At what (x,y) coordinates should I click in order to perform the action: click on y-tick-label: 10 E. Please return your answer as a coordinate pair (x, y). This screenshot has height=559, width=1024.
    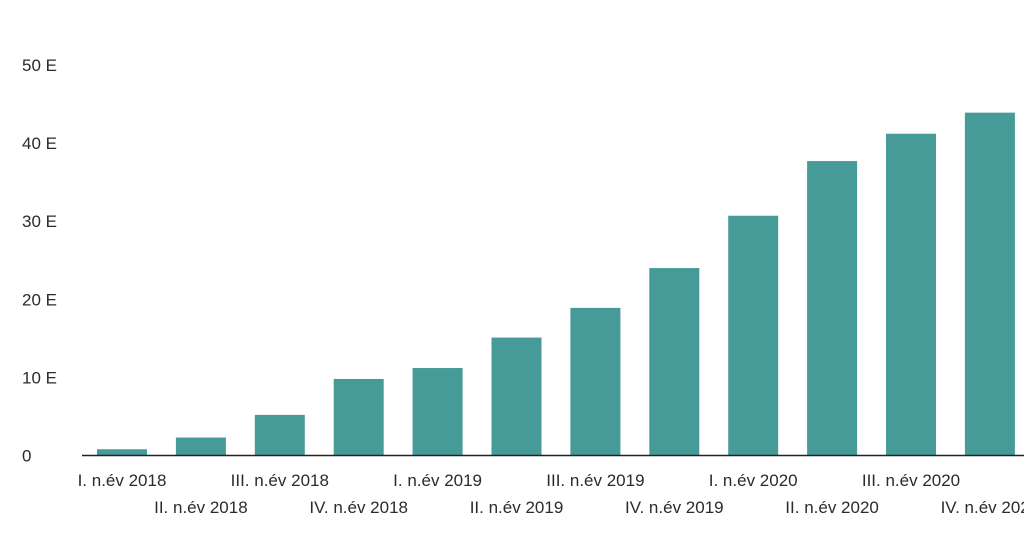
    Looking at the image, I should click on (39, 377).